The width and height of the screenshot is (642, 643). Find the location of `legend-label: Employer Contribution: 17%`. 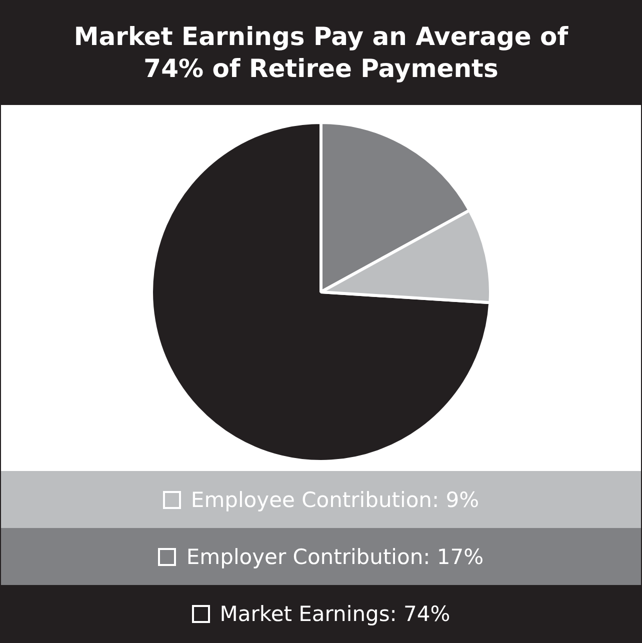

legend-label: Employer Contribution: 17% is located at coordinates (335, 556).